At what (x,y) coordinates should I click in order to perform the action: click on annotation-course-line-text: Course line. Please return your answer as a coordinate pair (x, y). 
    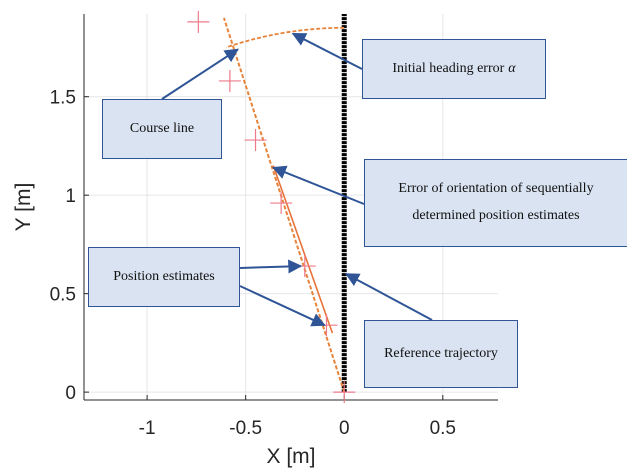
    Looking at the image, I should click on (162, 128).